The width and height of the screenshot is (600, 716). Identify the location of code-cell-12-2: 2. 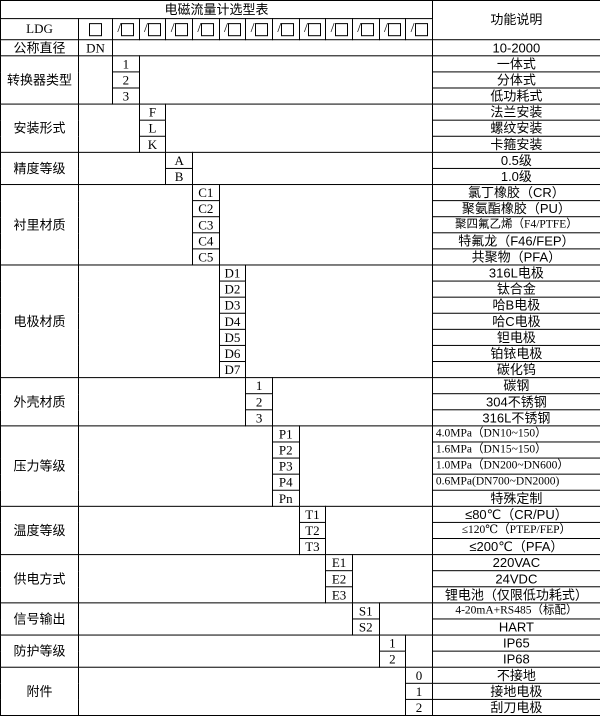
(419, 707).